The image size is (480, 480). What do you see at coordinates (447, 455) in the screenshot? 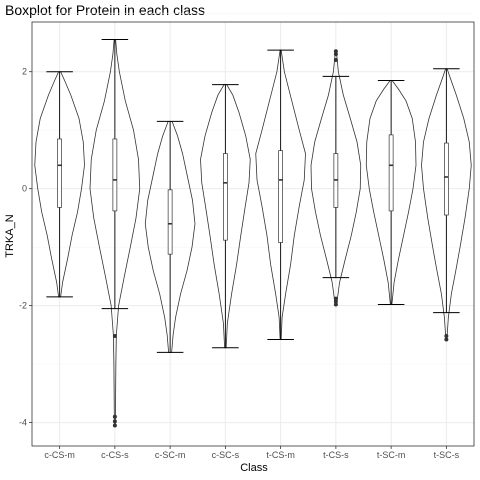
I see `x-tick-label: t-SC-s` at bounding box center [447, 455].